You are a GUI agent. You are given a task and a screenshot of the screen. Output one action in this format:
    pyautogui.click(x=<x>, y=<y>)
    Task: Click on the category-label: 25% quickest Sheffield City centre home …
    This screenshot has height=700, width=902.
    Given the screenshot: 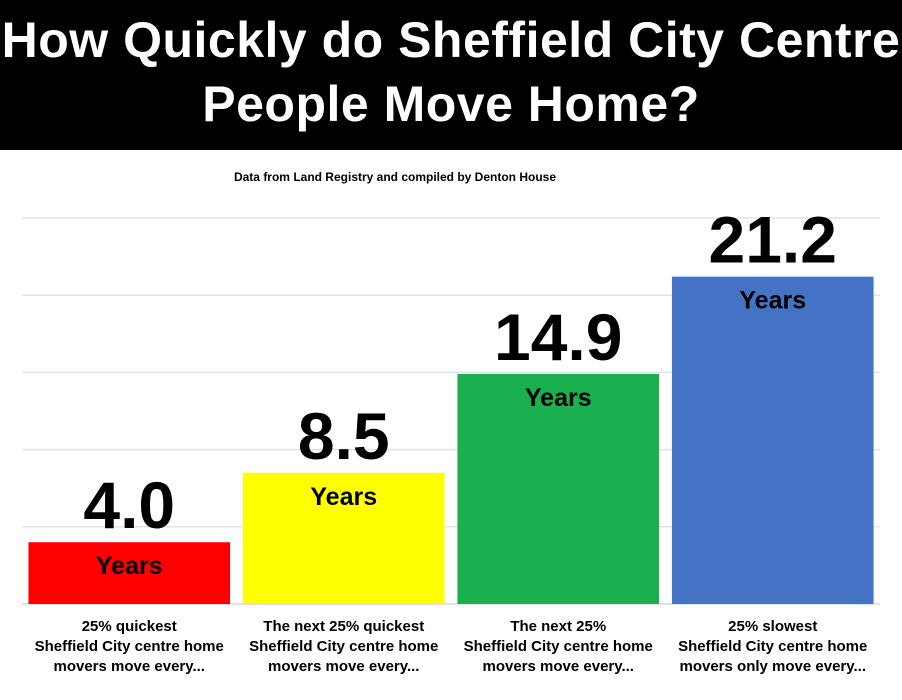 What is the action you would take?
    pyautogui.click(x=129, y=646)
    